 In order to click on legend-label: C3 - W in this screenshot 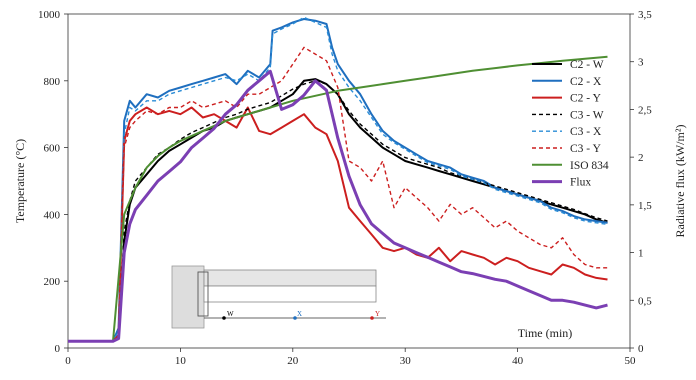, I will do `click(587, 115)`.